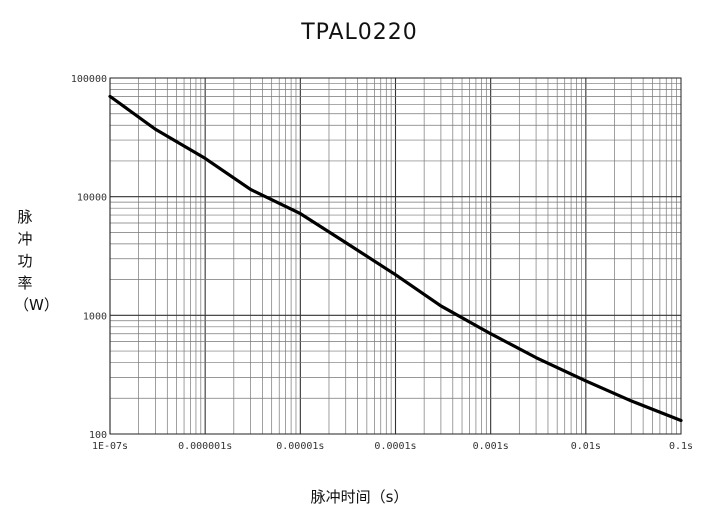 This screenshot has width=719, height=522. What do you see at coordinates (586, 446) in the screenshot?
I see `x-tick-label: 0.01s` at bounding box center [586, 446].